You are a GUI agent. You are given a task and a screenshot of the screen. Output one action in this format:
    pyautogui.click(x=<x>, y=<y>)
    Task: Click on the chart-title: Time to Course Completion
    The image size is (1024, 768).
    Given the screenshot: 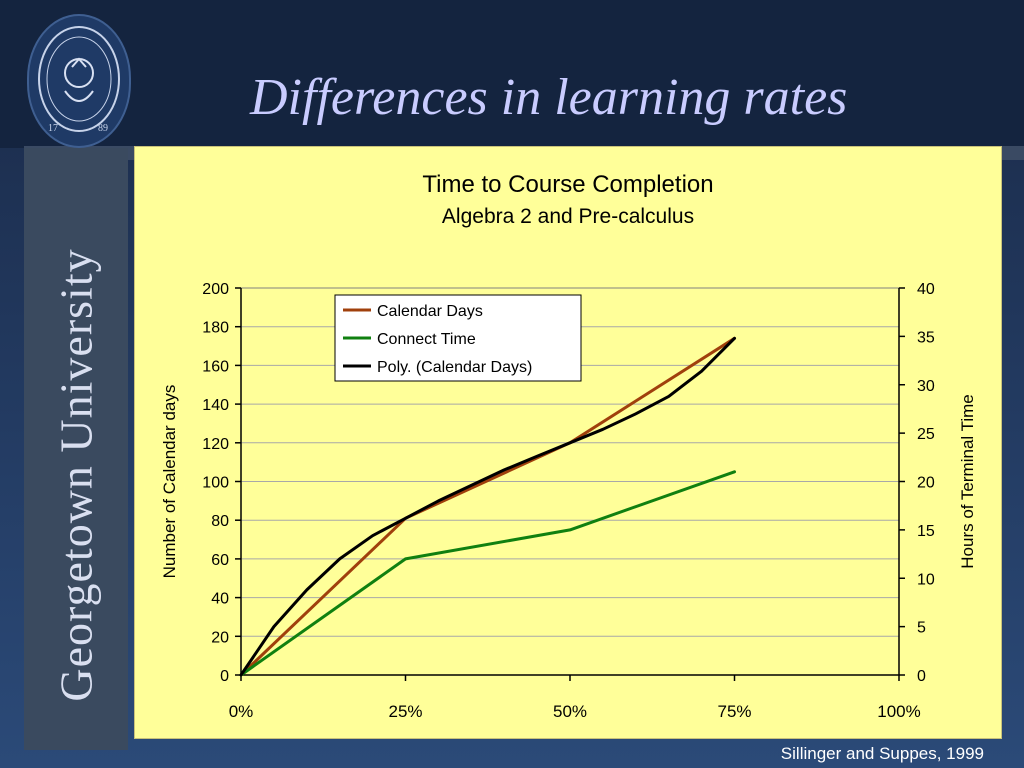 What is the action you would take?
    pyautogui.click(x=568, y=184)
    